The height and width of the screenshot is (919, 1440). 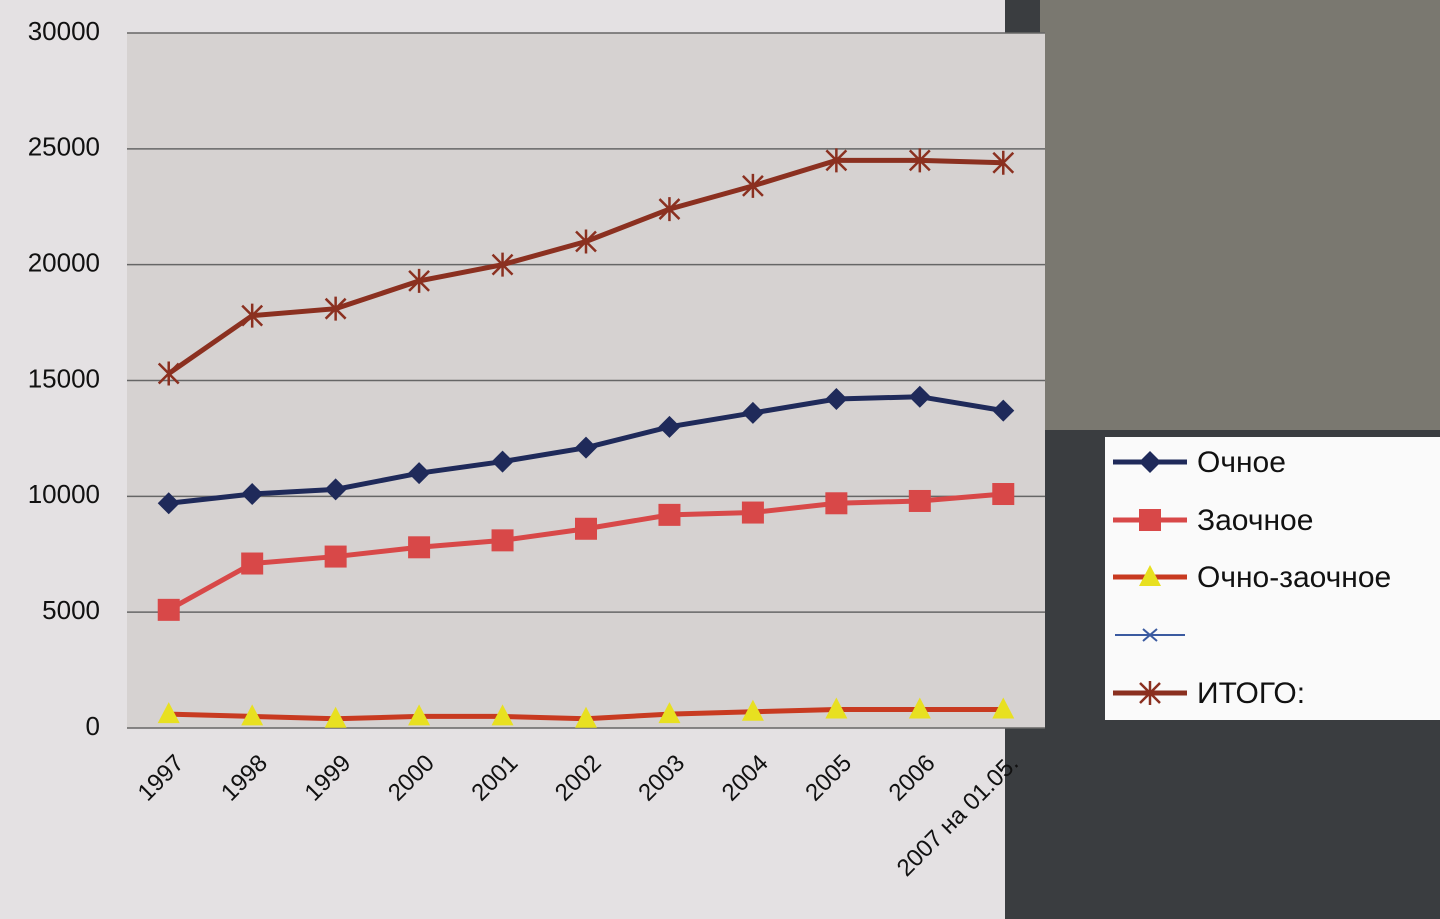 I want to click on legend-label: Очное, so click(x=1241, y=462).